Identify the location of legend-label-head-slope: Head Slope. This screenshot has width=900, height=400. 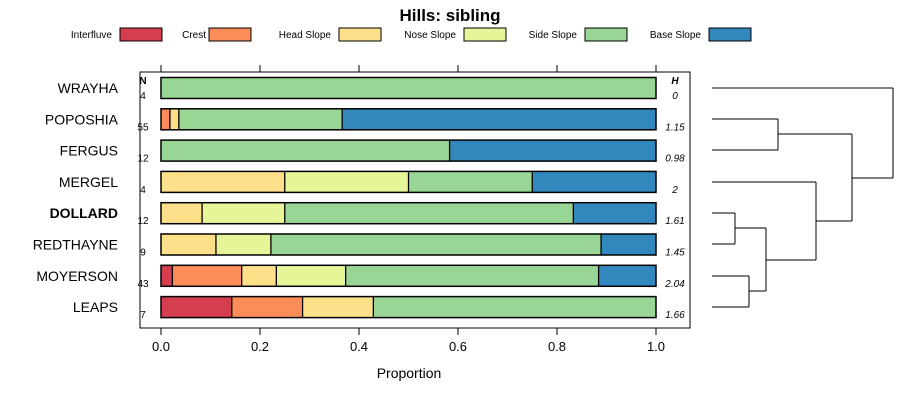
(305, 35).